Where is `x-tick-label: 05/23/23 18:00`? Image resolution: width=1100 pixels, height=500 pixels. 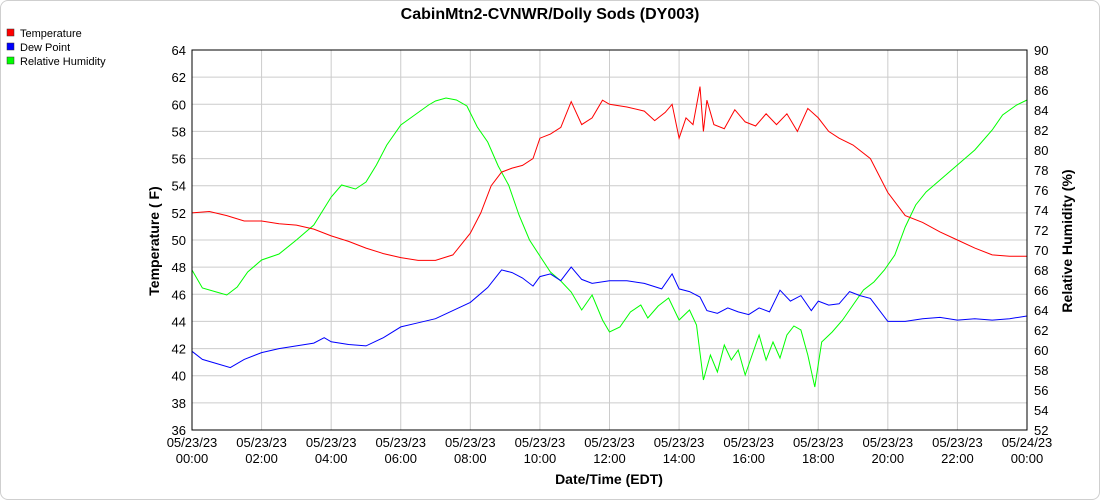
x-tick-label: 05/23/23 18:00 is located at coordinates (818, 450).